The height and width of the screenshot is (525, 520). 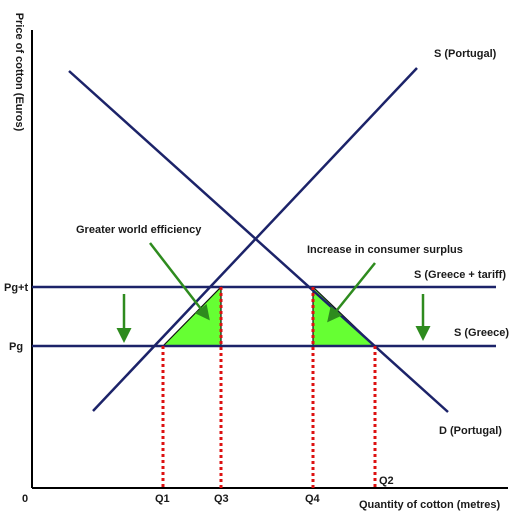 What do you see at coordinates (139, 230) in the screenshot?
I see `world-efficiency-annotation: Greater world efficiency` at bounding box center [139, 230].